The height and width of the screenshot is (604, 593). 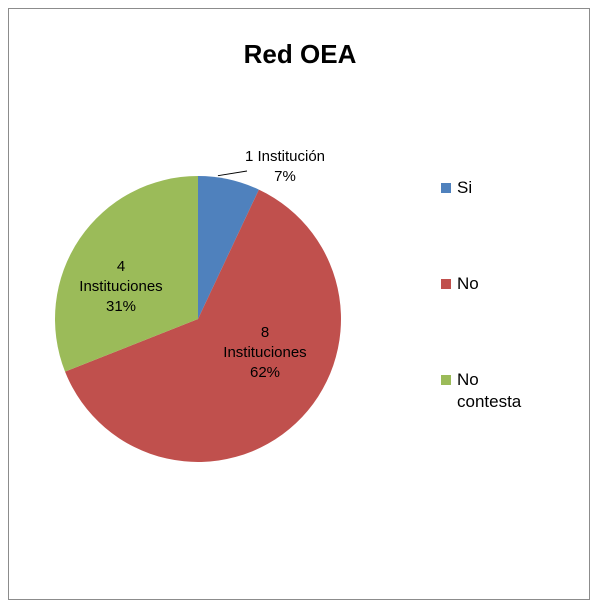 What do you see at coordinates (468, 283) in the screenshot?
I see `legend-label-no: No` at bounding box center [468, 283].